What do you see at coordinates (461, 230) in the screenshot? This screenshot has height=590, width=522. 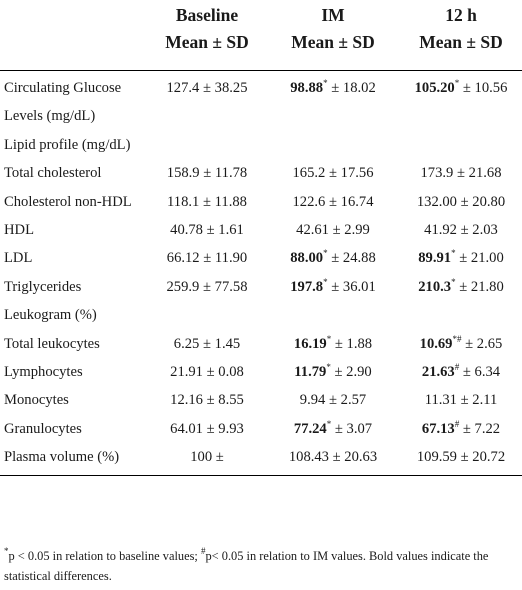 I see `value-cell: 41.92 ± 2.03` at bounding box center [461, 230].